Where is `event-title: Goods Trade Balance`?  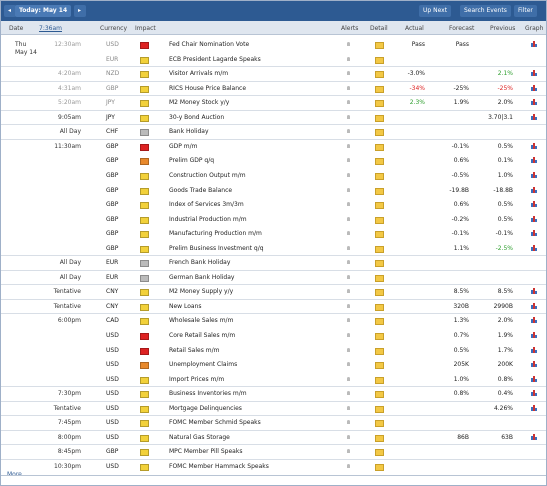 event-title: Goods Trade Balance is located at coordinates (201, 190).